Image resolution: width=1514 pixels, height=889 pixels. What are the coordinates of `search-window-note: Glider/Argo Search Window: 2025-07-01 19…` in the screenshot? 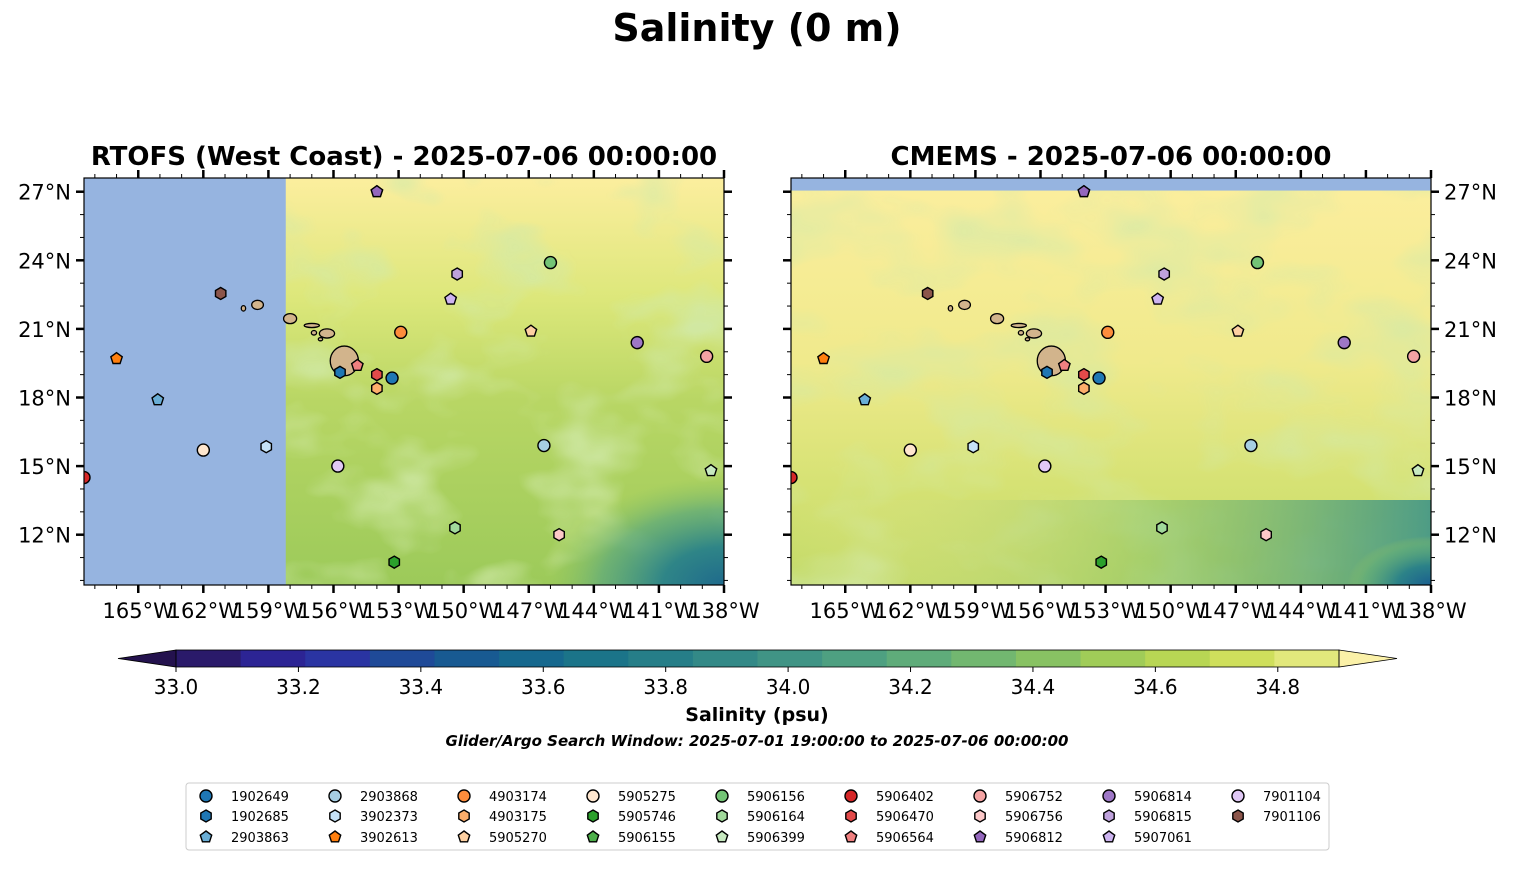 It's located at (757, 741).